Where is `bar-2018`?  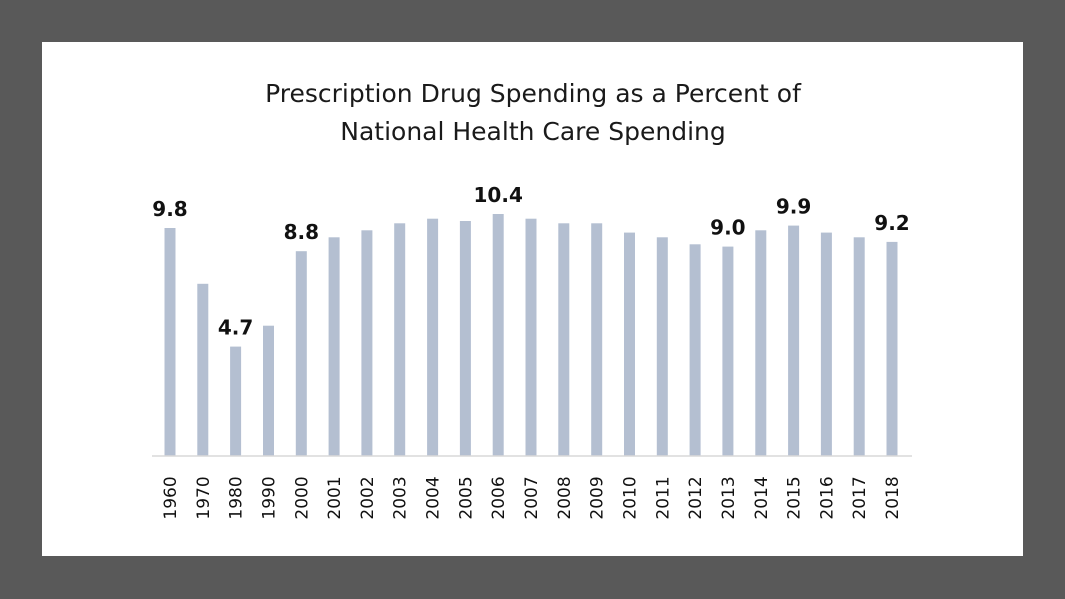
bar-2018 is located at coordinates (892, 348).